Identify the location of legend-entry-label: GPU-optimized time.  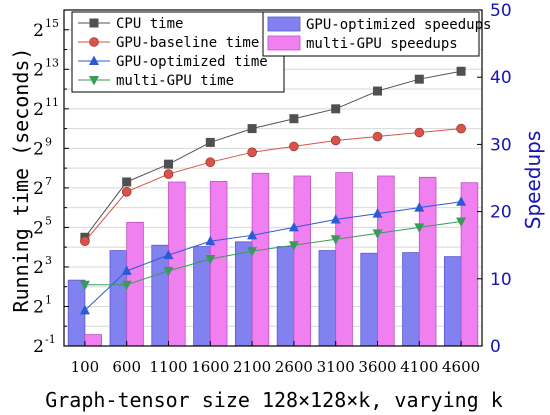
(192, 62).